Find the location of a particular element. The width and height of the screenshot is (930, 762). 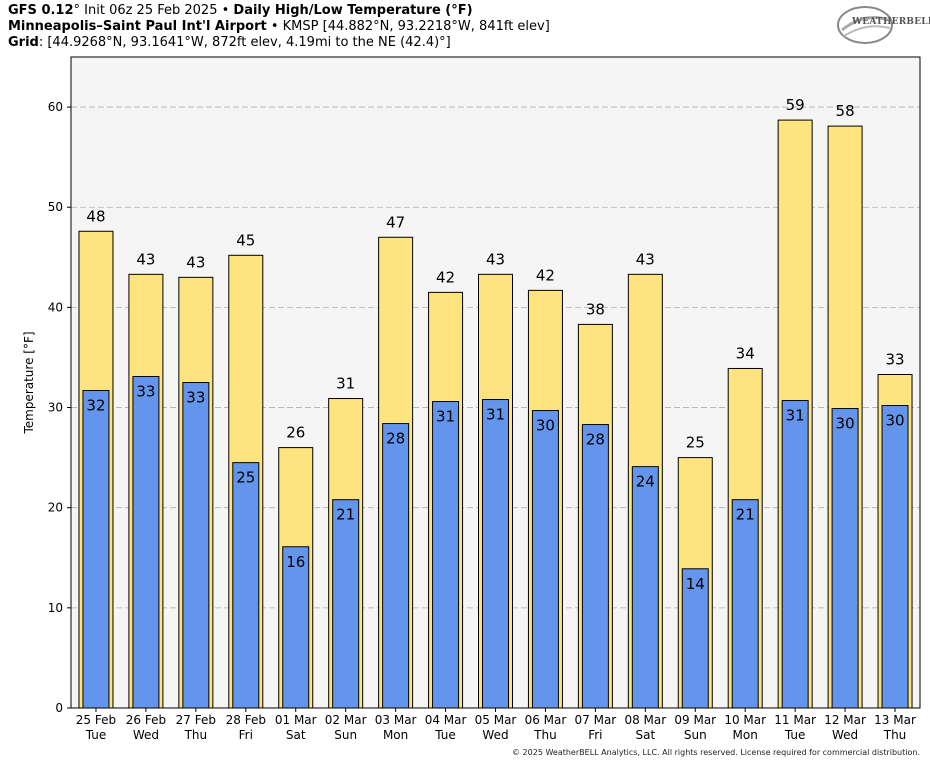

x-tick-date: 09 Mar is located at coordinates (695, 720).